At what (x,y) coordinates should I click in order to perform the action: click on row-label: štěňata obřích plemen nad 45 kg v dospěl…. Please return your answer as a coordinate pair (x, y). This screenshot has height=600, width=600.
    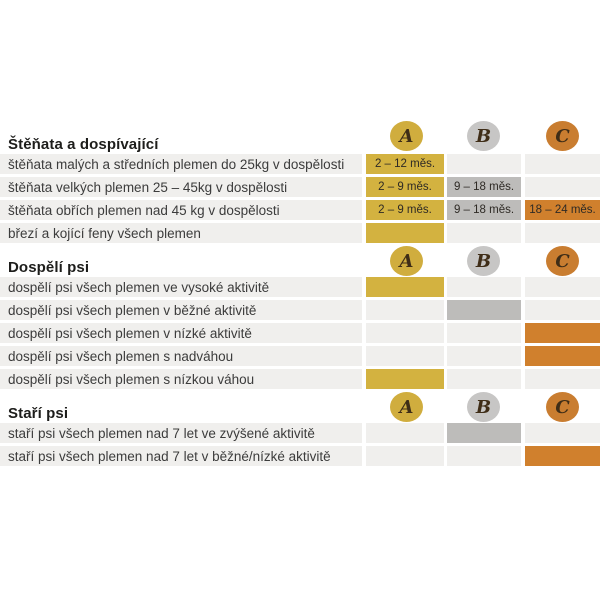
    Looking at the image, I should click on (181, 210).